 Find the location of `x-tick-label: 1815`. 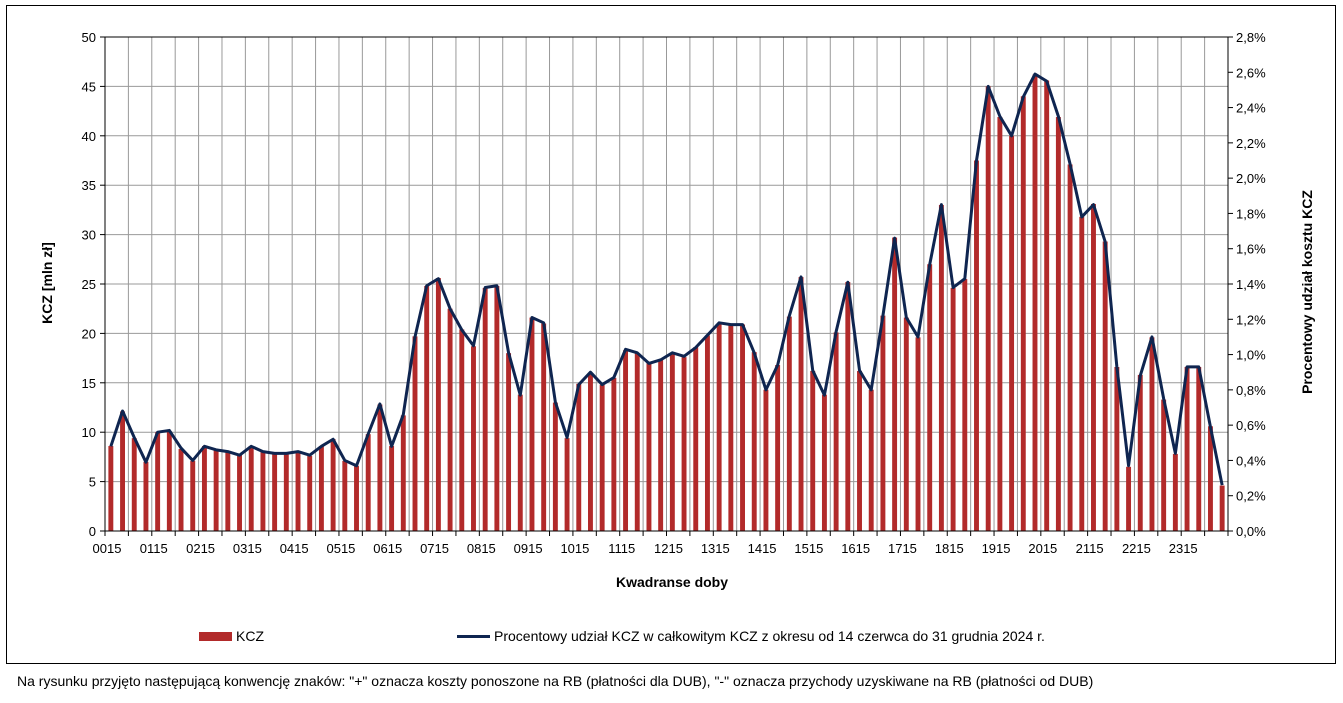

x-tick-label: 1815 is located at coordinates (949, 548).